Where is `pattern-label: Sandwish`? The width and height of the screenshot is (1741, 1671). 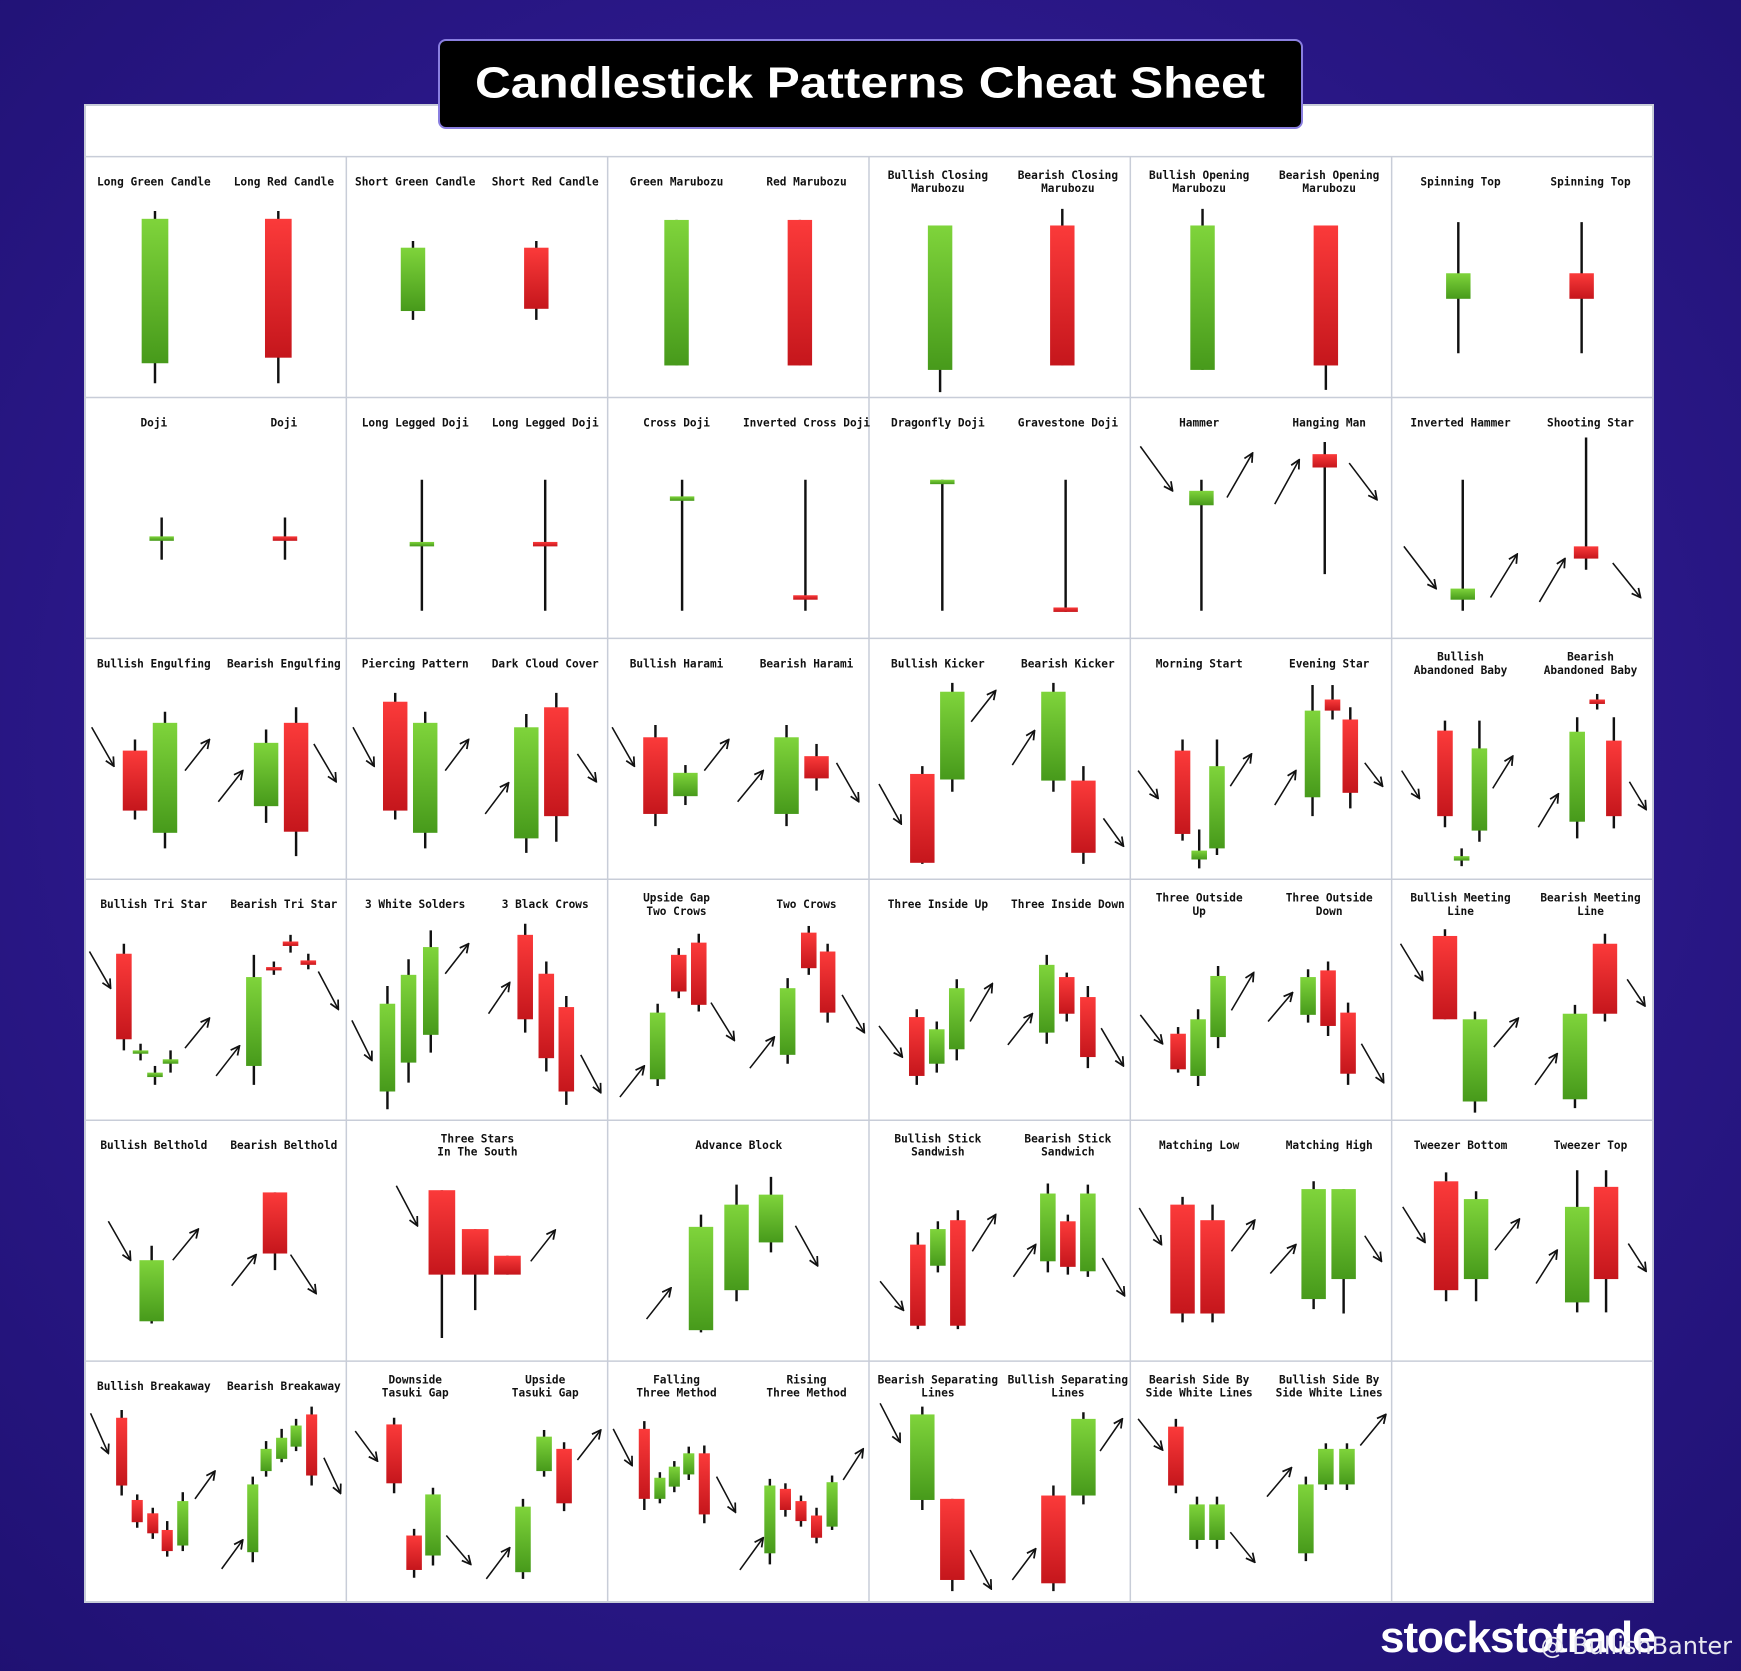 pattern-label: Sandwish is located at coordinates (938, 1152).